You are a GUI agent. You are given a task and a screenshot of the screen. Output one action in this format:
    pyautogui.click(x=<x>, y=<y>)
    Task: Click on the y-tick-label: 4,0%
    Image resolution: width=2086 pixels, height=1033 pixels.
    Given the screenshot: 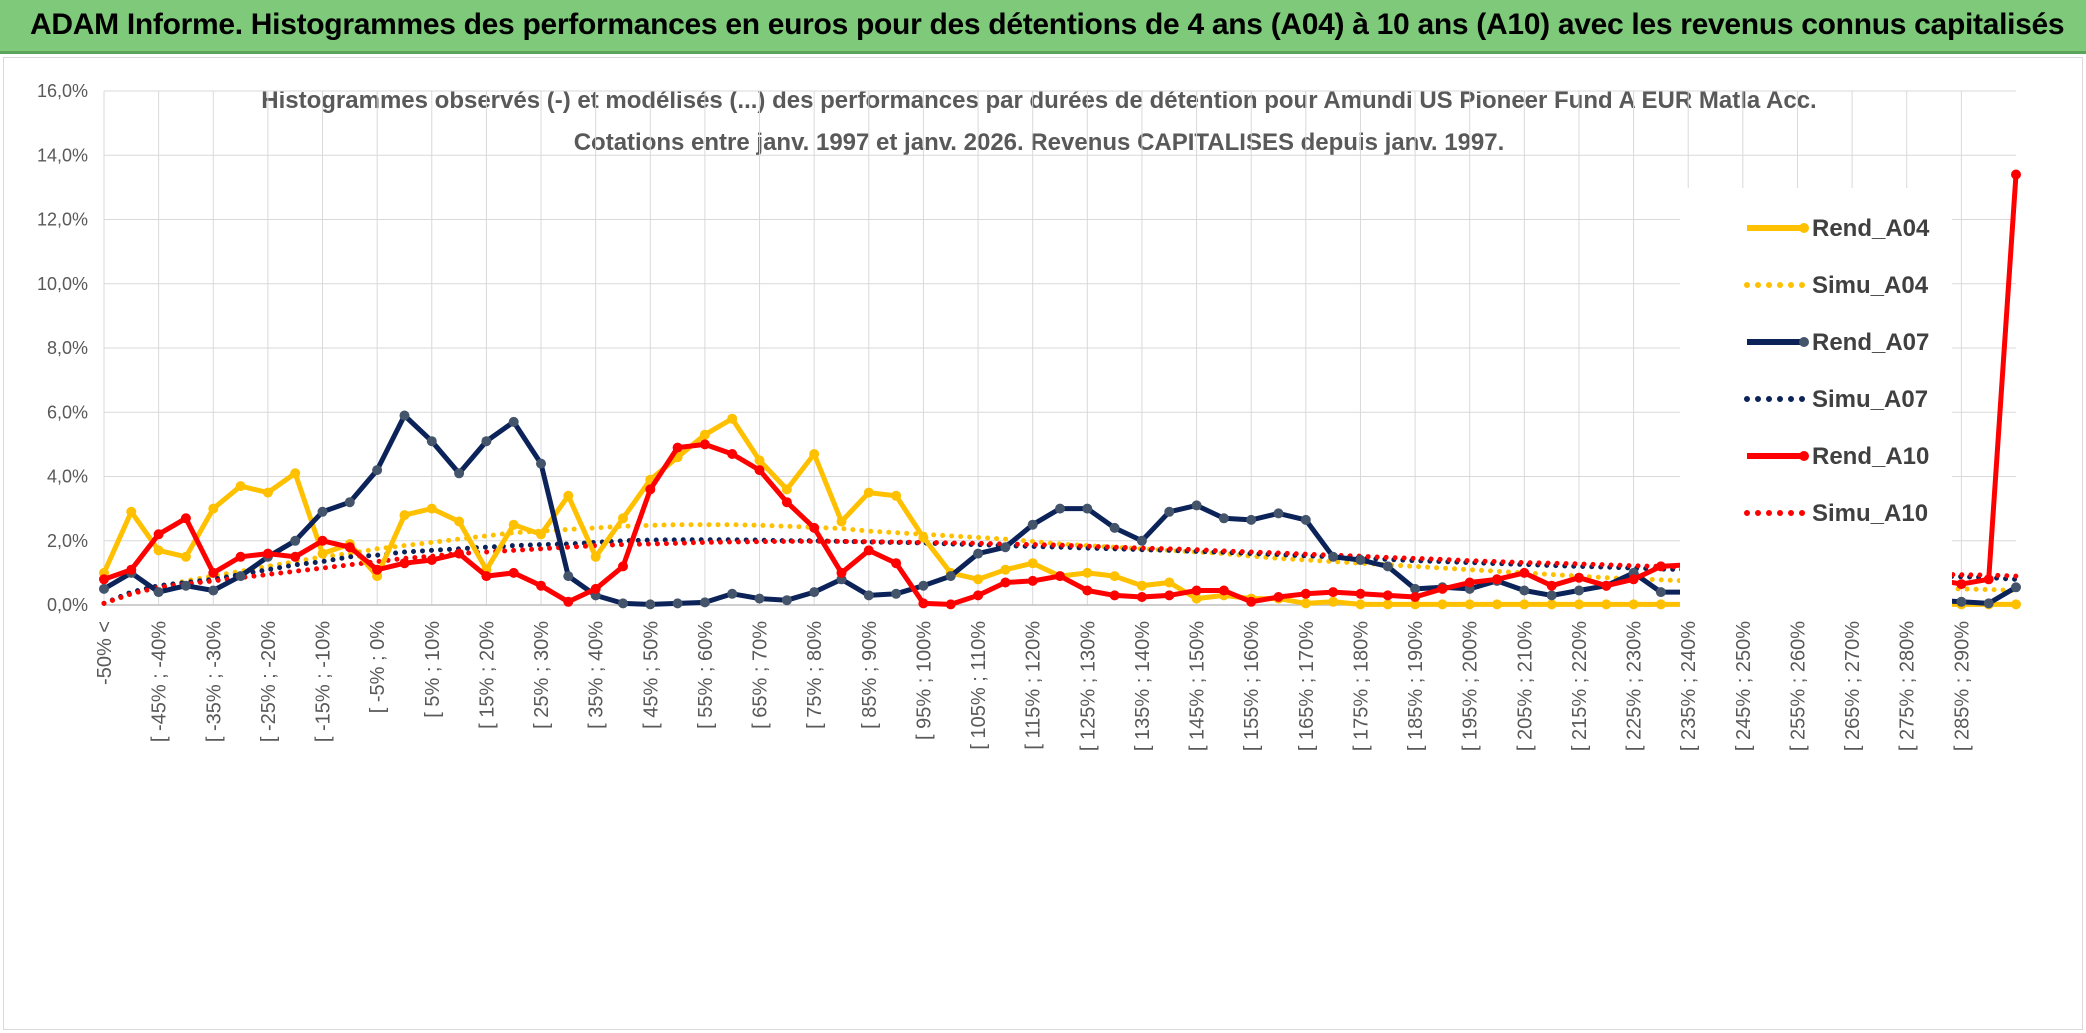 What is the action you would take?
    pyautogui.click(x=67, y=477)
    